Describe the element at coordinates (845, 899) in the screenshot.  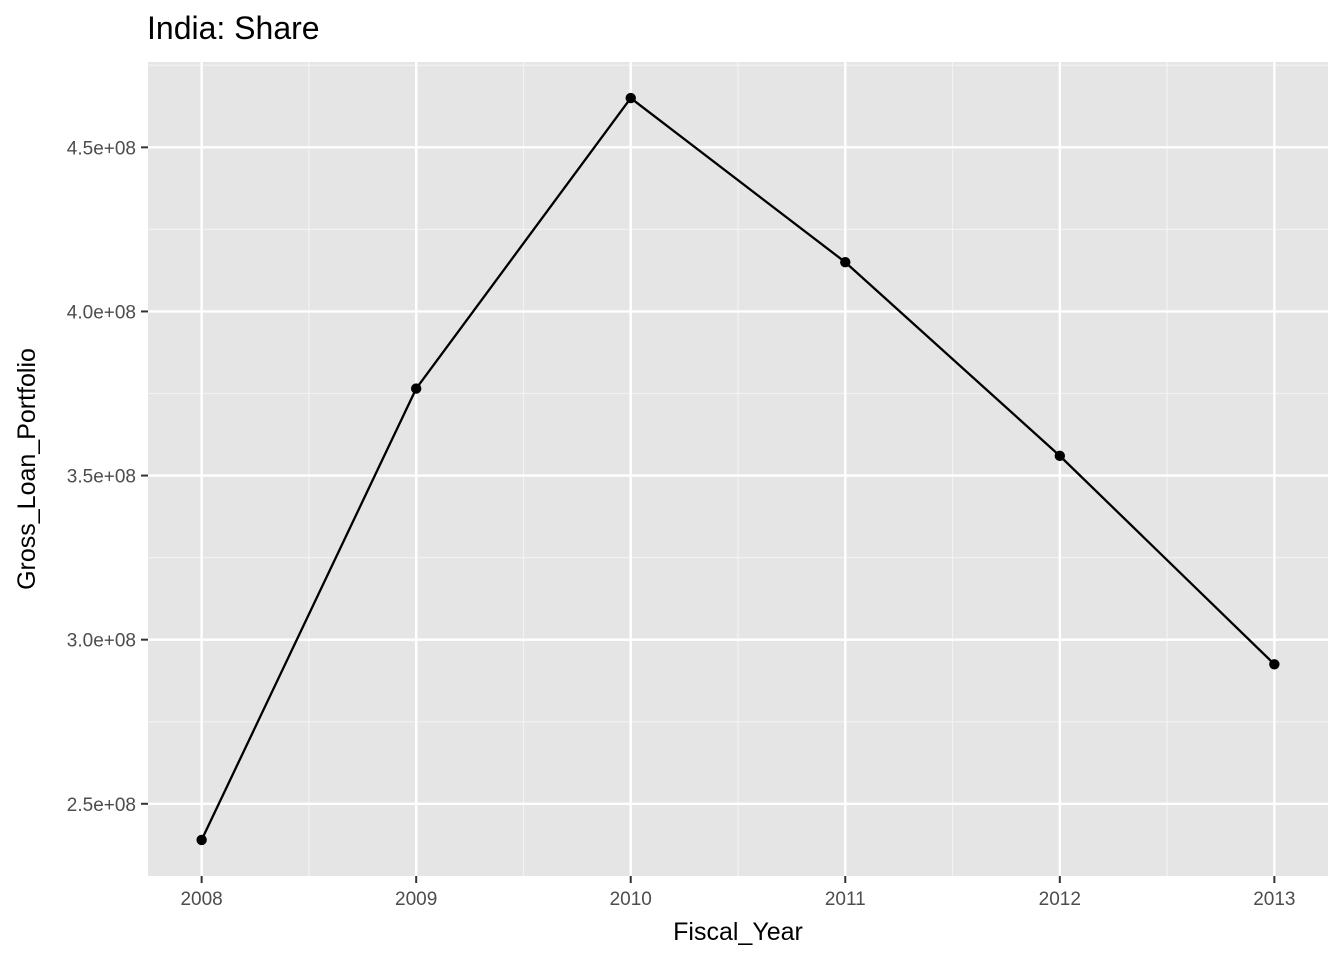
I see `x-tick-label: 2011` at that location.